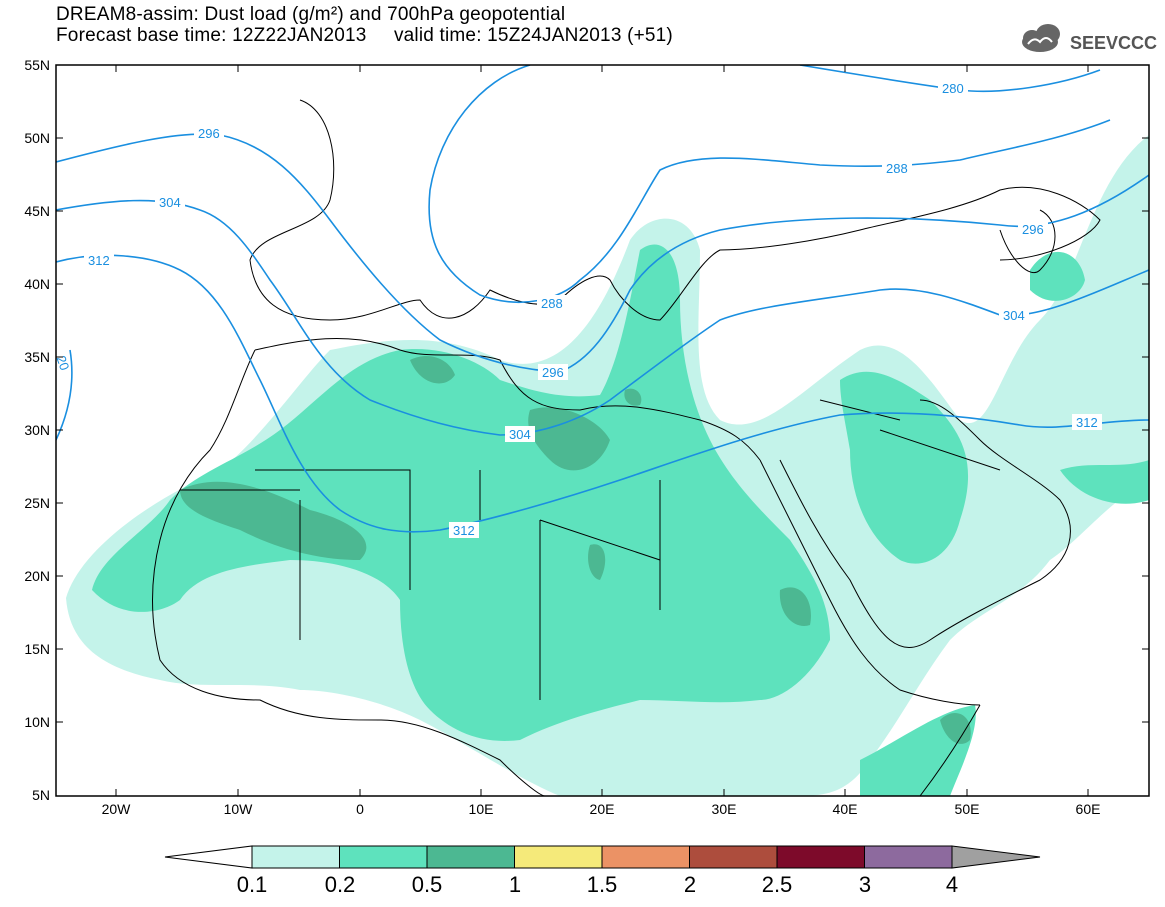 The image size is (1165, 907). Describe the element at coordinates (1041, 38) in the screenshot. I see `cloud-icon` at that location.